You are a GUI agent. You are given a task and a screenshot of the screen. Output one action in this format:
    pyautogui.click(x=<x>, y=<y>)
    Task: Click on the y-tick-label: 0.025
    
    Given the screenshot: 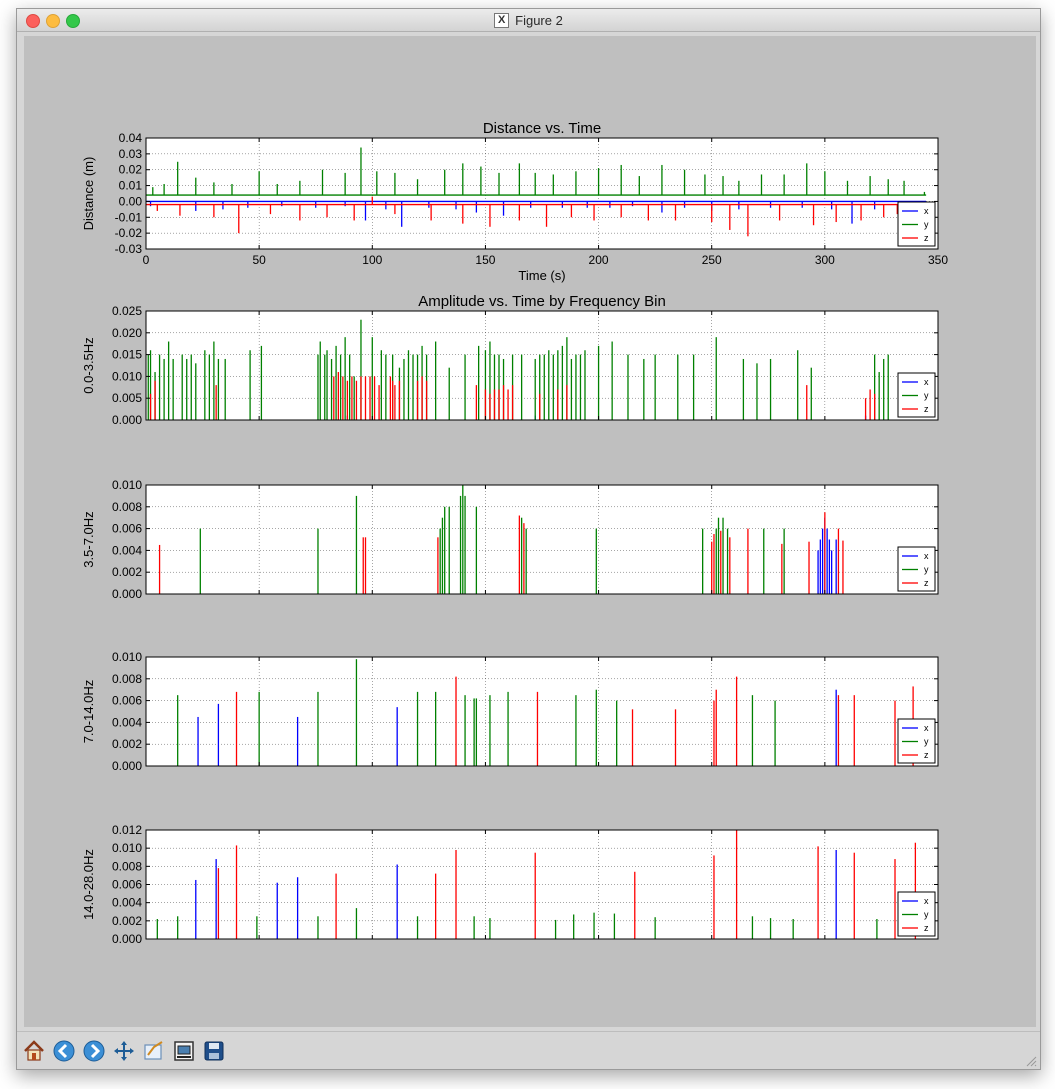 What is the action you would take?
    pyautogui.click(x=127, y=311)
    